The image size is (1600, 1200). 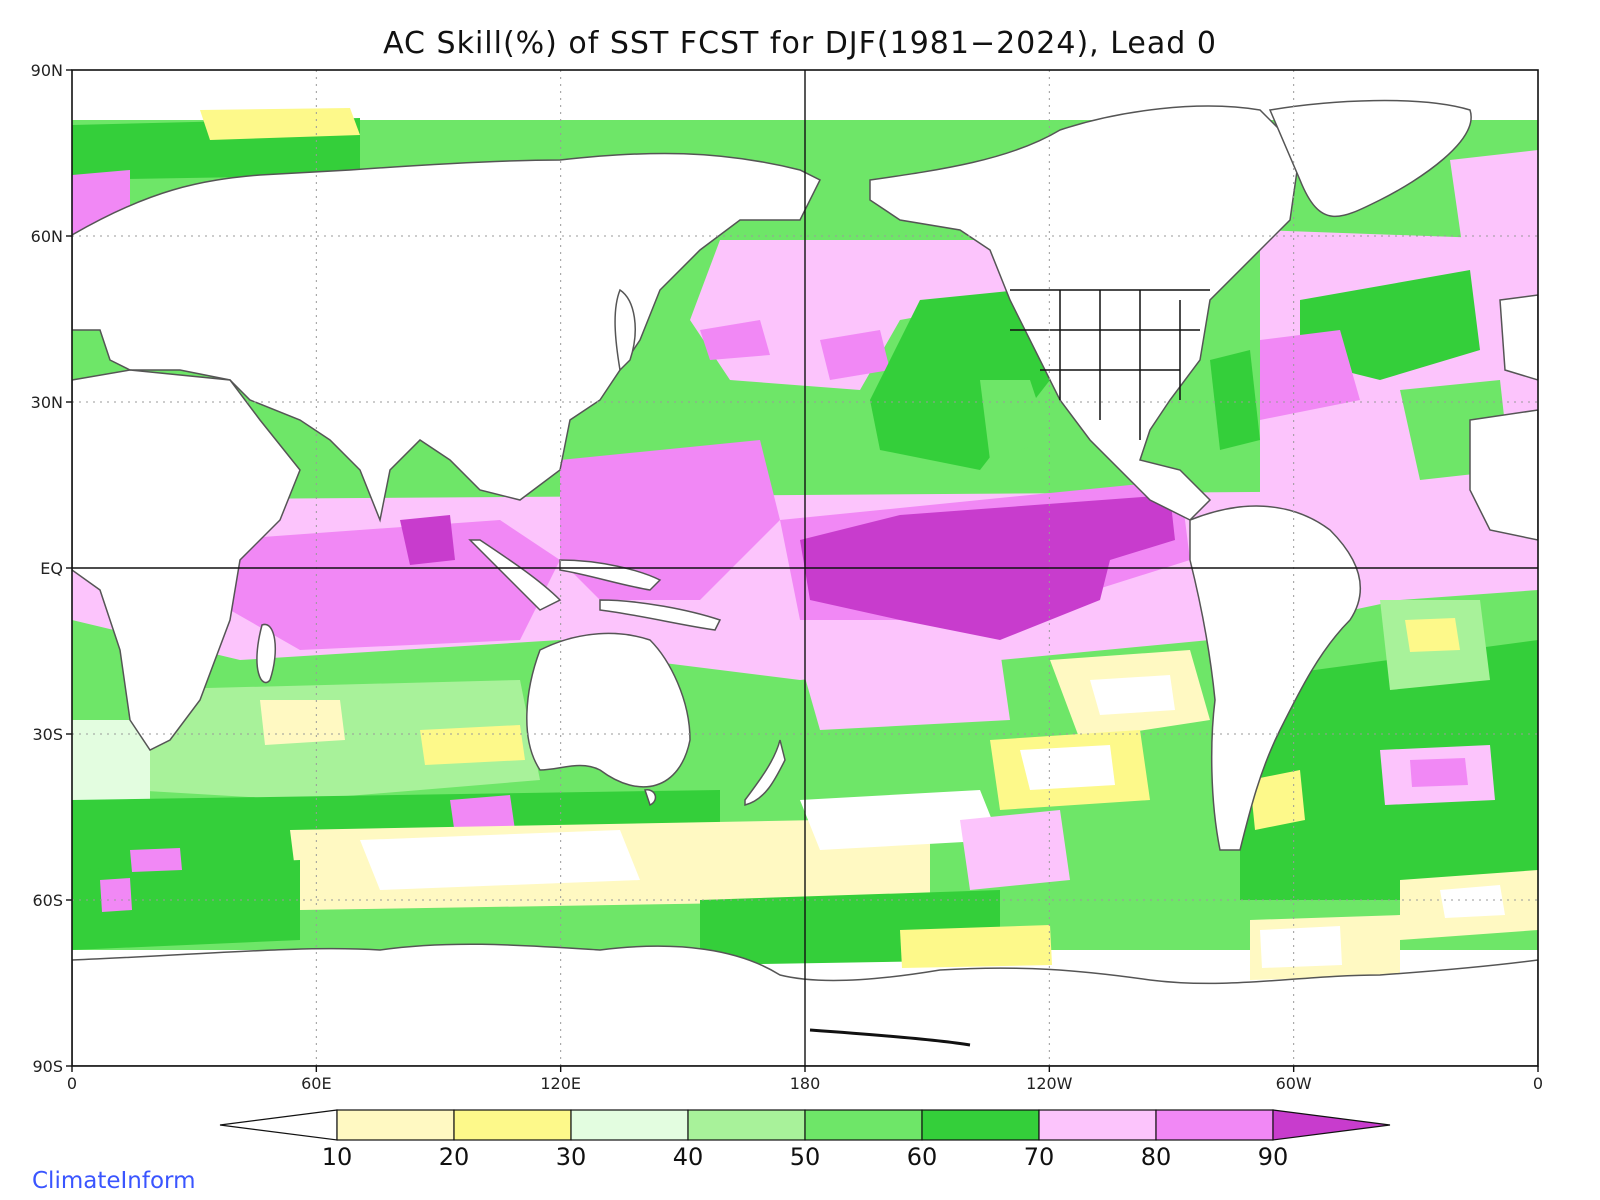 What do you see at coordinates (922, 1157) in the screenshot?
I see `colorbar-label: 60` at bounding box center [922, 1157].